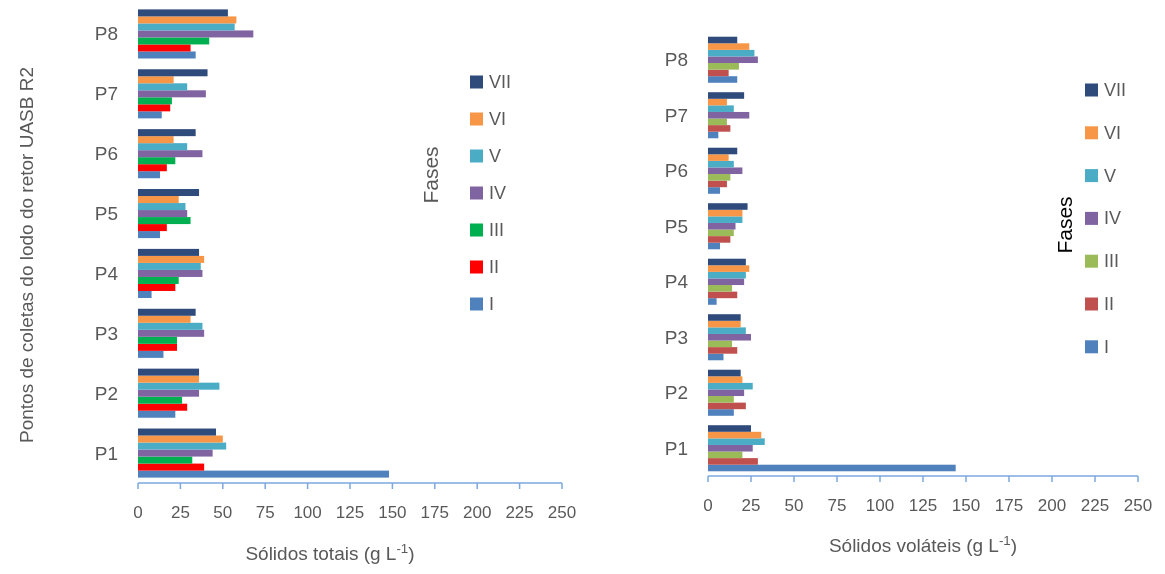 This screenshot has width=1165, height=574. What do you see at coordinates (676, 171) in the screenshot?
I see `y-tick-label: P6` at bounding box center [676, 171].